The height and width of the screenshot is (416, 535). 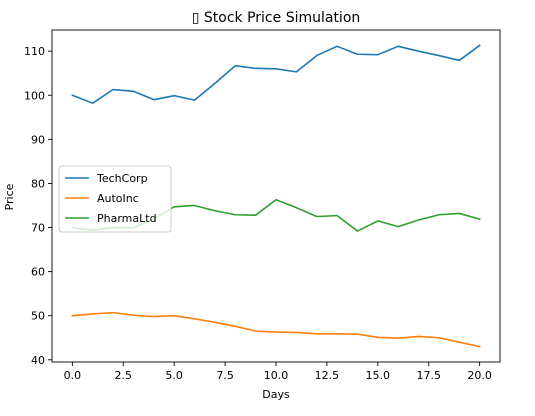 I want to click on x-tick-label: 2.5, so click(x=124, y=375).